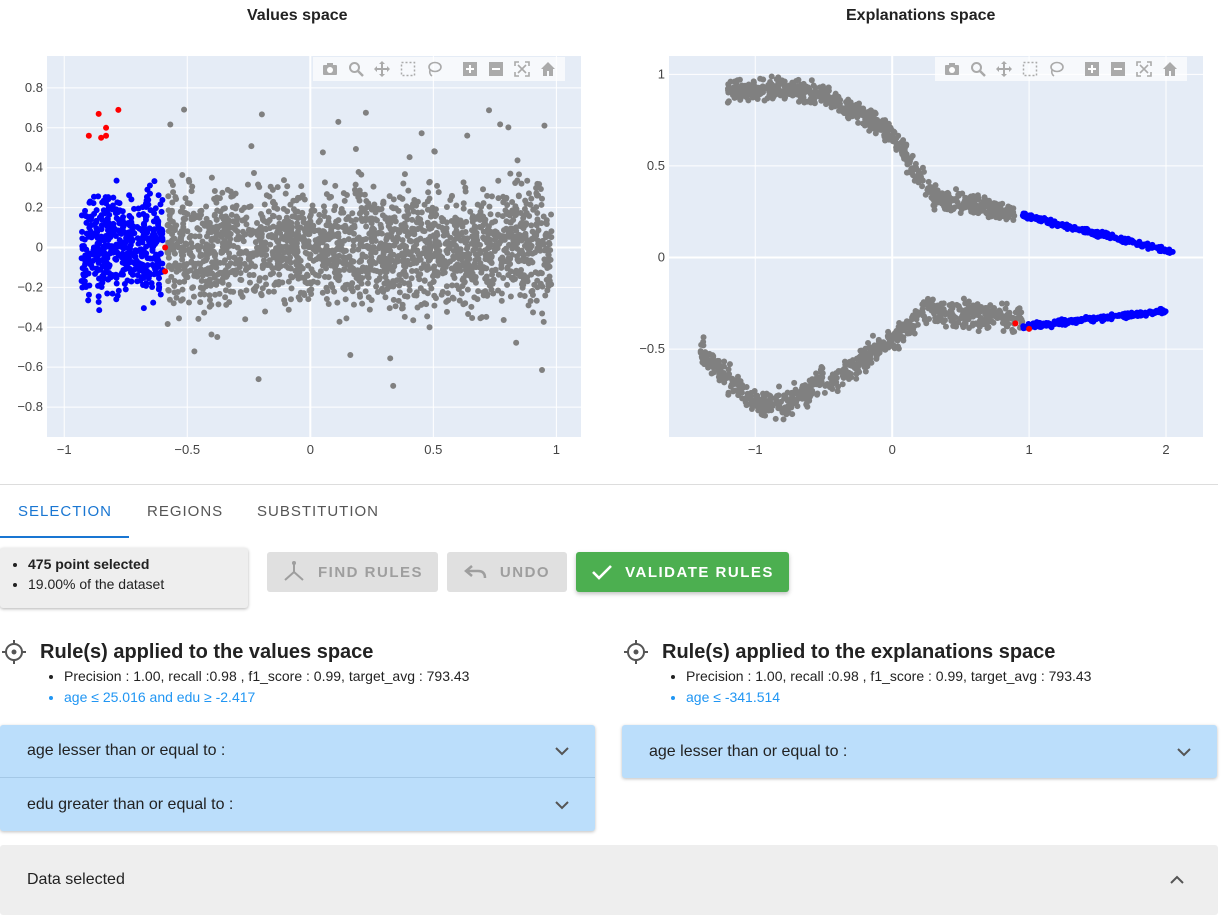 The height and width of the screenshot is (924, 1224). I want to click on y-tick-label: 0.2, so click(34, 207).